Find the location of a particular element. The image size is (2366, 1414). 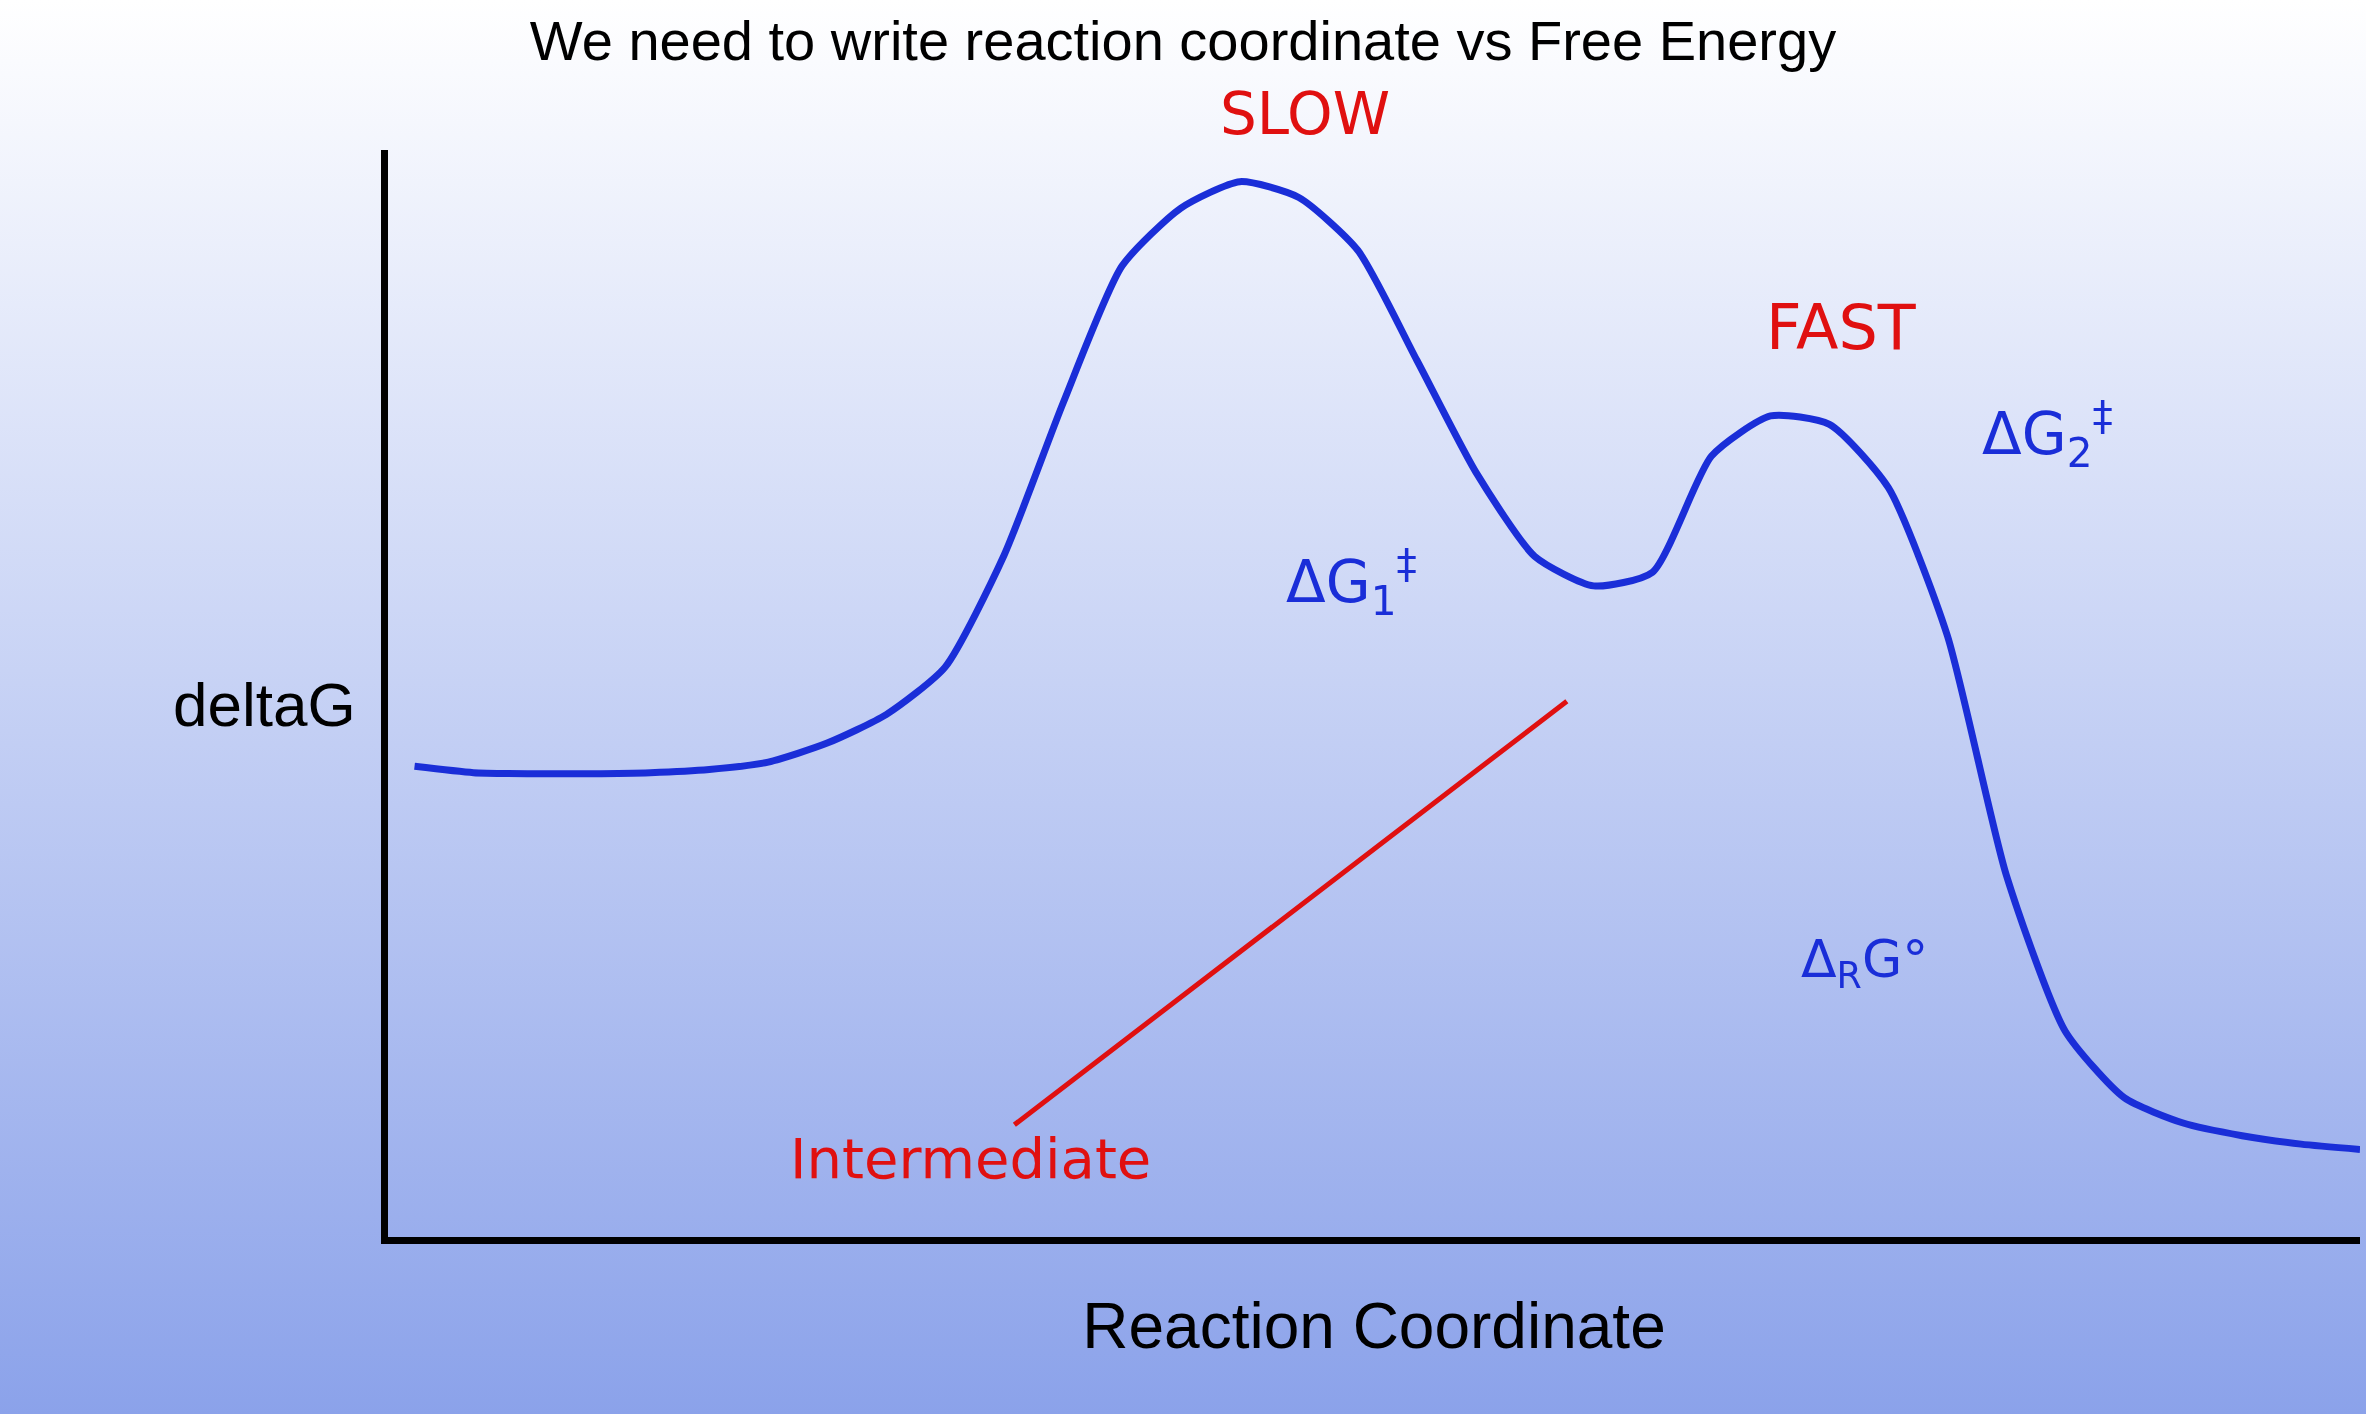

annotation: Δ$_{R}$G° is located at coordinates (1865, 963).